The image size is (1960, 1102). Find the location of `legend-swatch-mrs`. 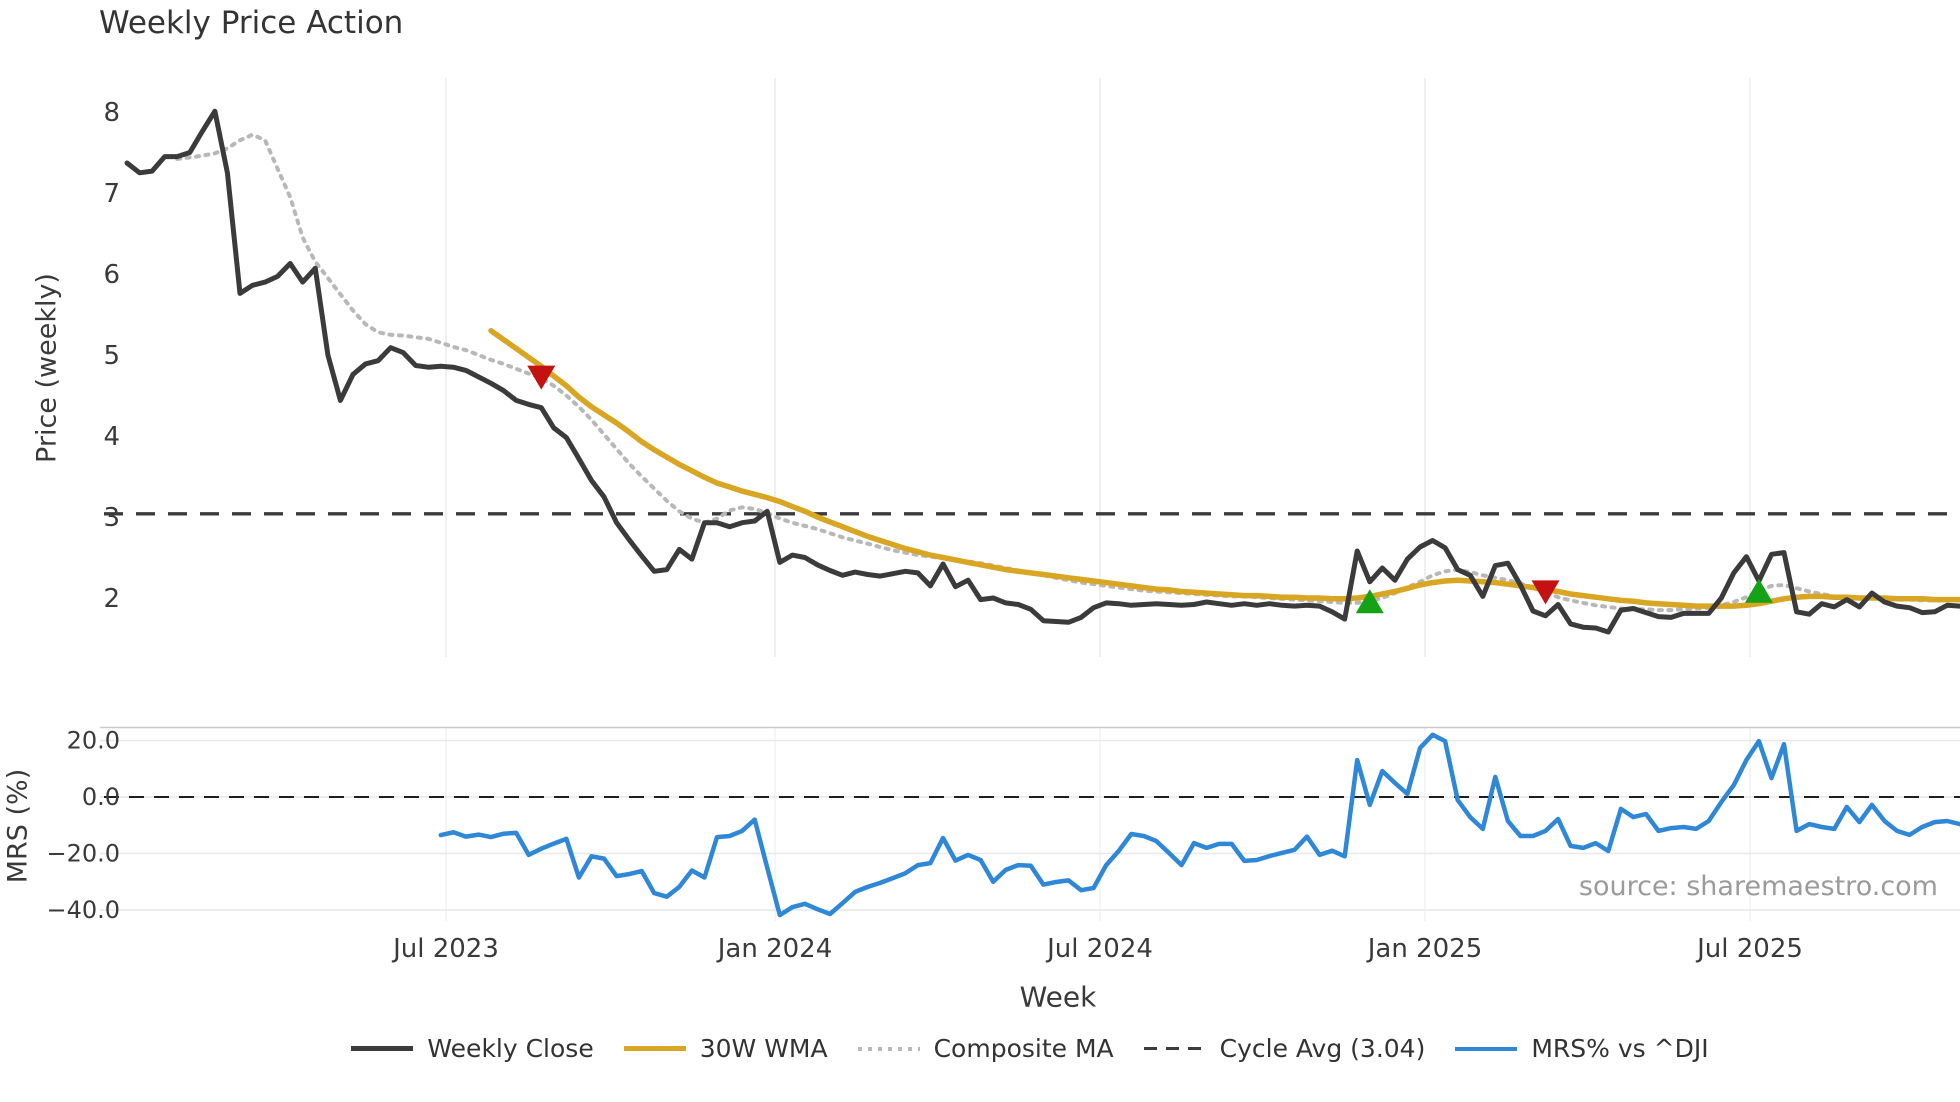

legend-swatch-mrs is located at coordinates (1486, 1048).